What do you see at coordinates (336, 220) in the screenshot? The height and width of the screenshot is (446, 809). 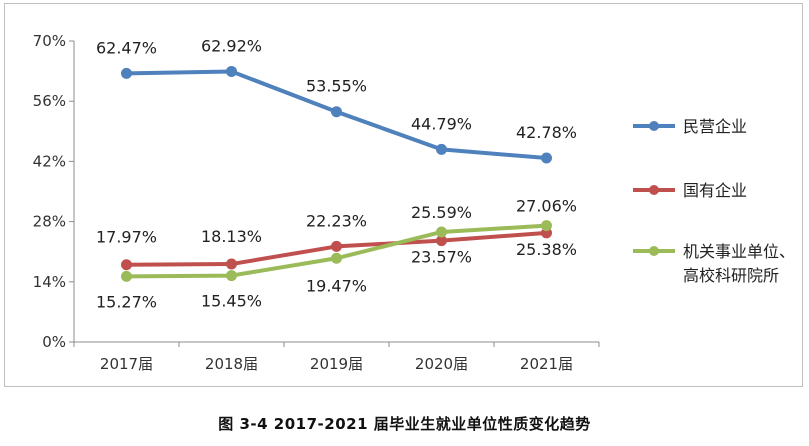 I see `data-label: 22.23%` at bounding box center [336, 220].